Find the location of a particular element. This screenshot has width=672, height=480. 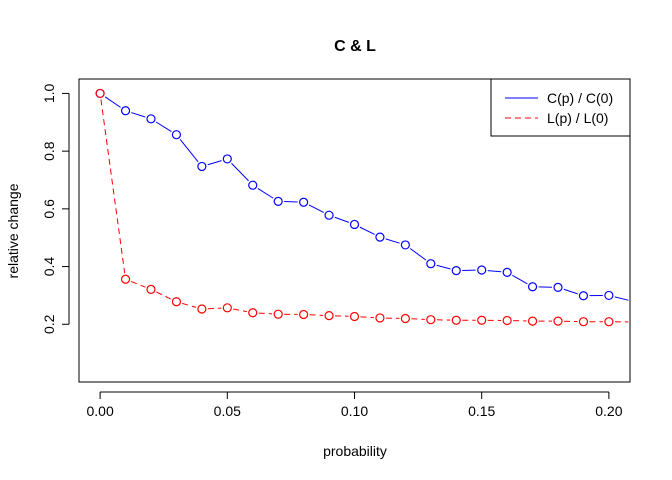

legend-label-l: L(p) / L(0) is located at coordinates (577, 118).